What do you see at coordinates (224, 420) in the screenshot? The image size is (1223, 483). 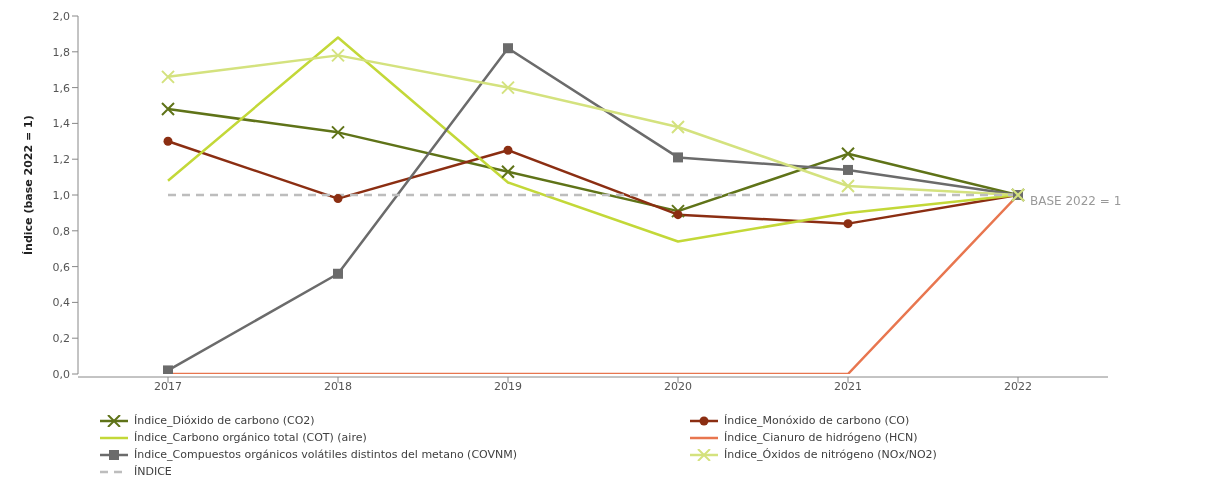 I see `legend-label: Índice_Dióxido de carbono (CO2)` at bounding box center [224, 420].